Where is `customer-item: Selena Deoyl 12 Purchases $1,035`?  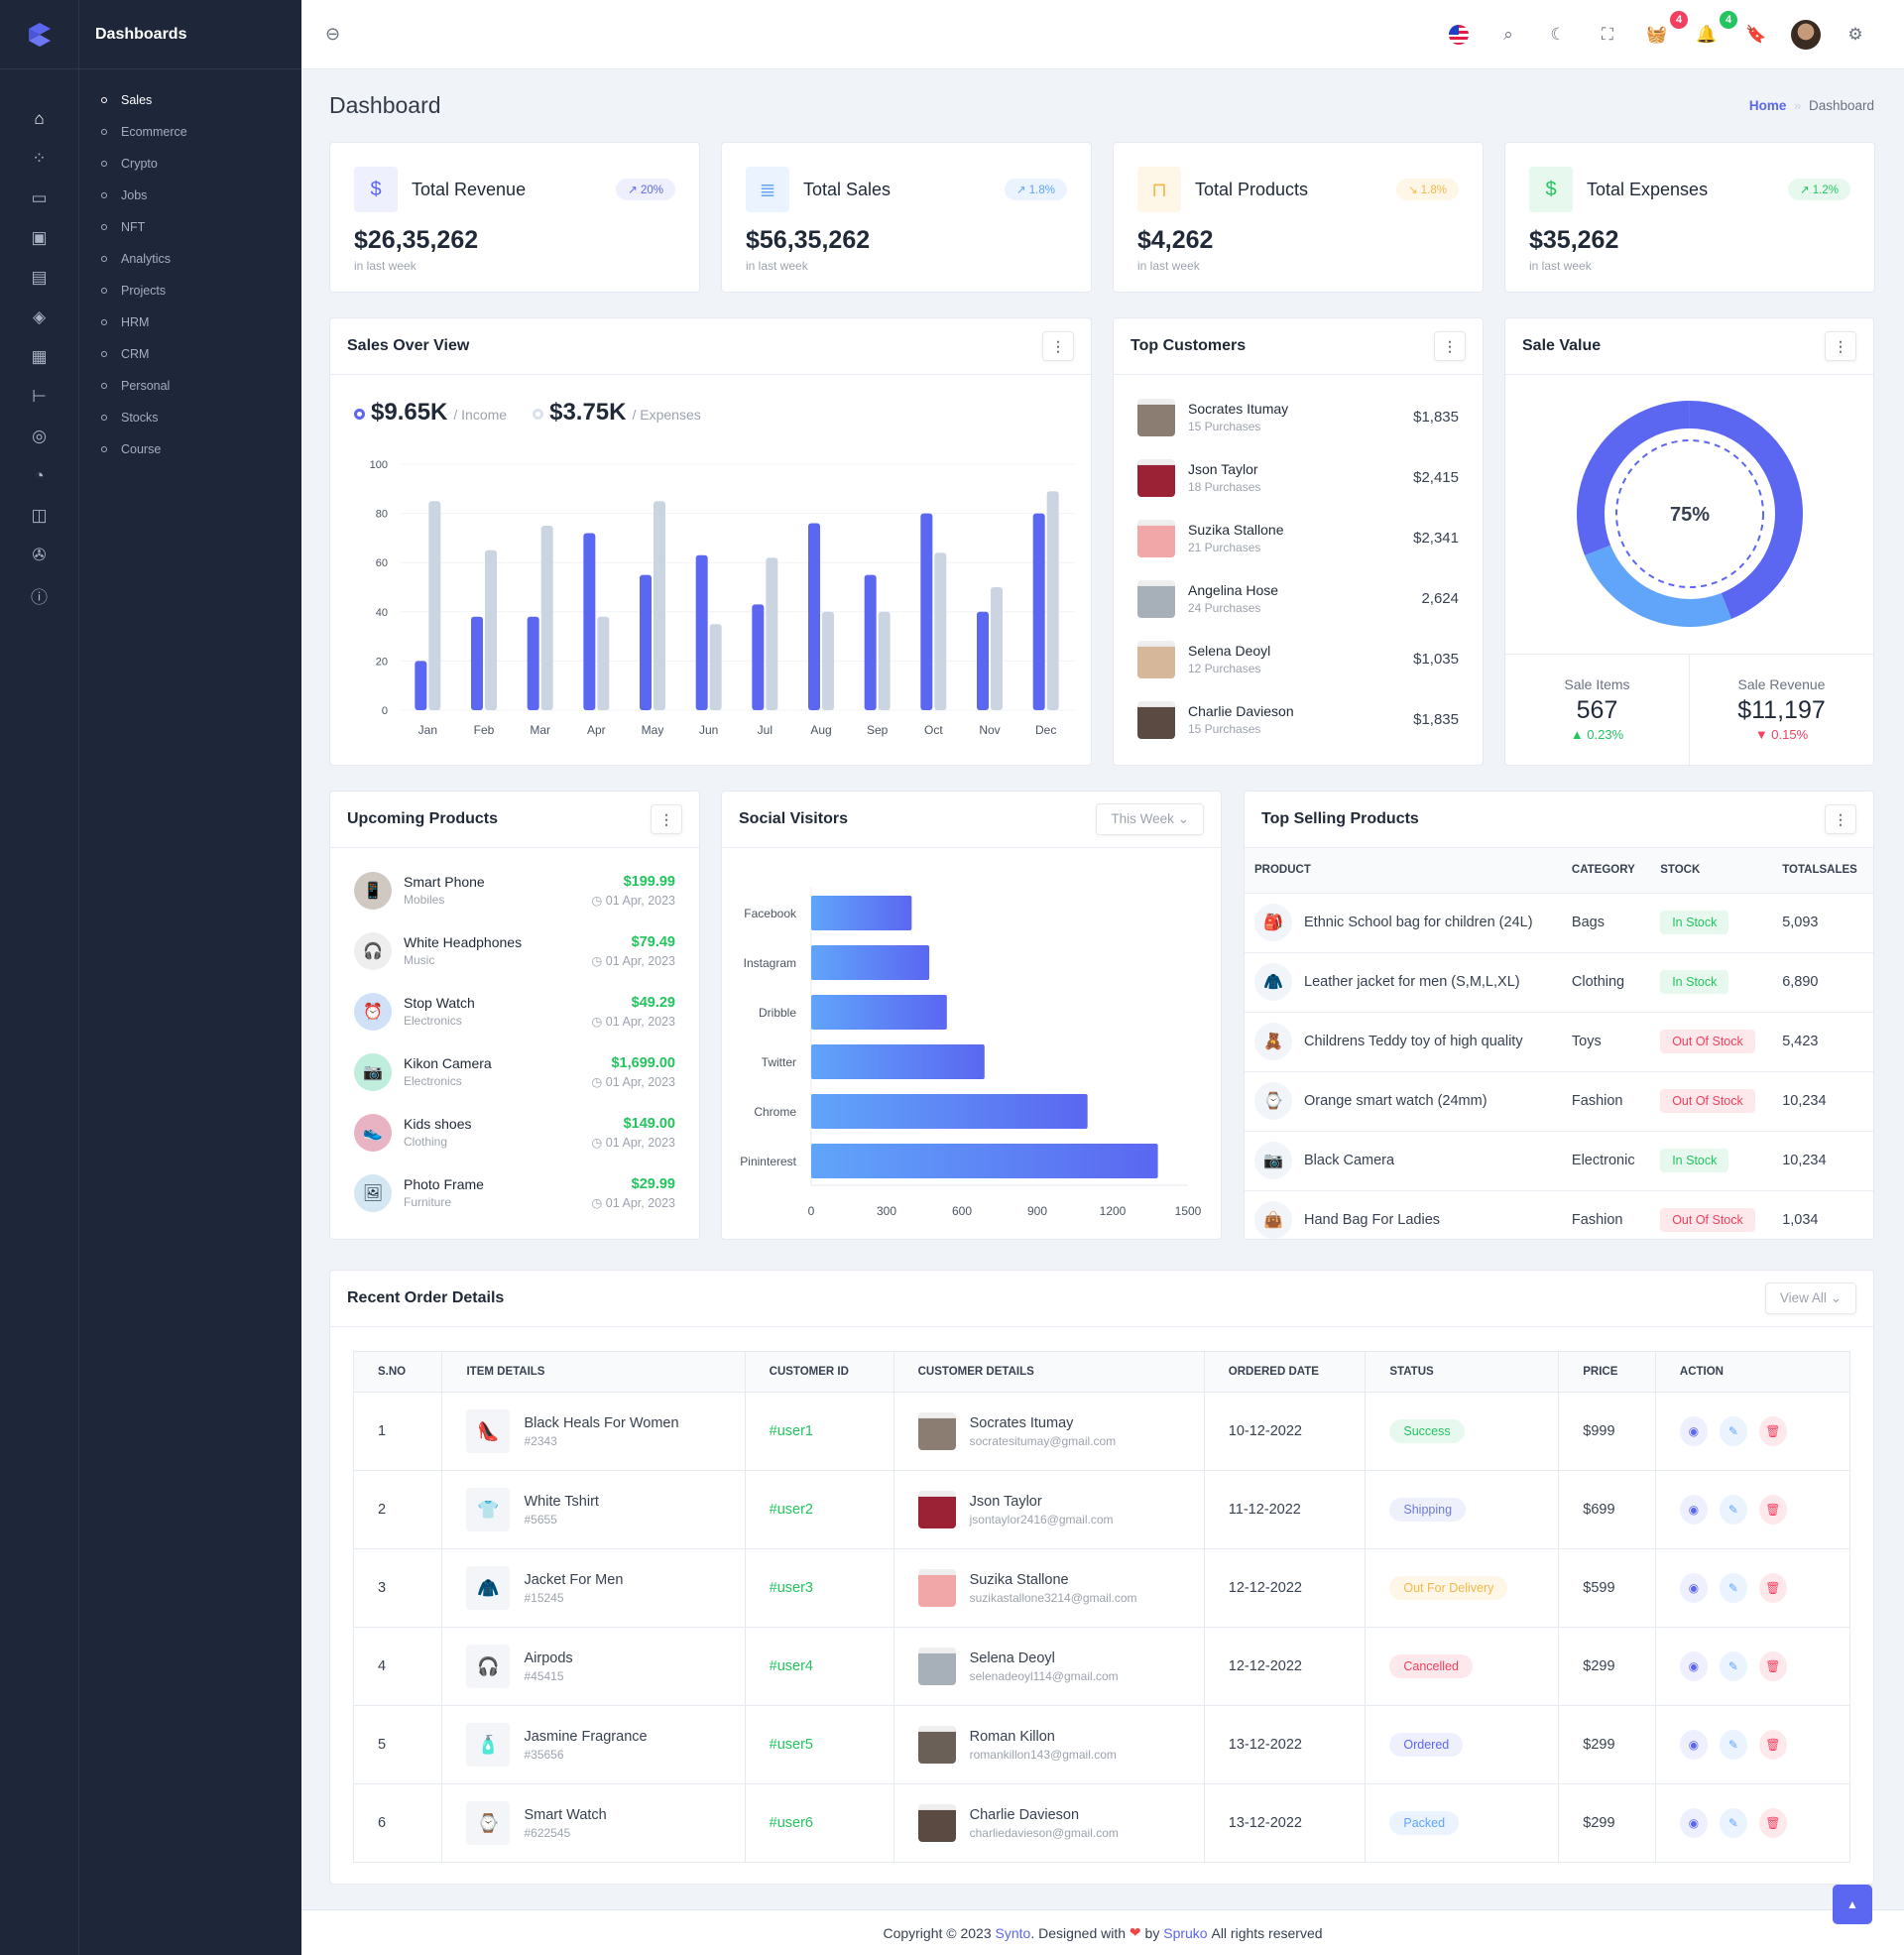
customer-item: Selena Deoyl 12 Purchases $1,035 is located at coordinates (1298, 659).